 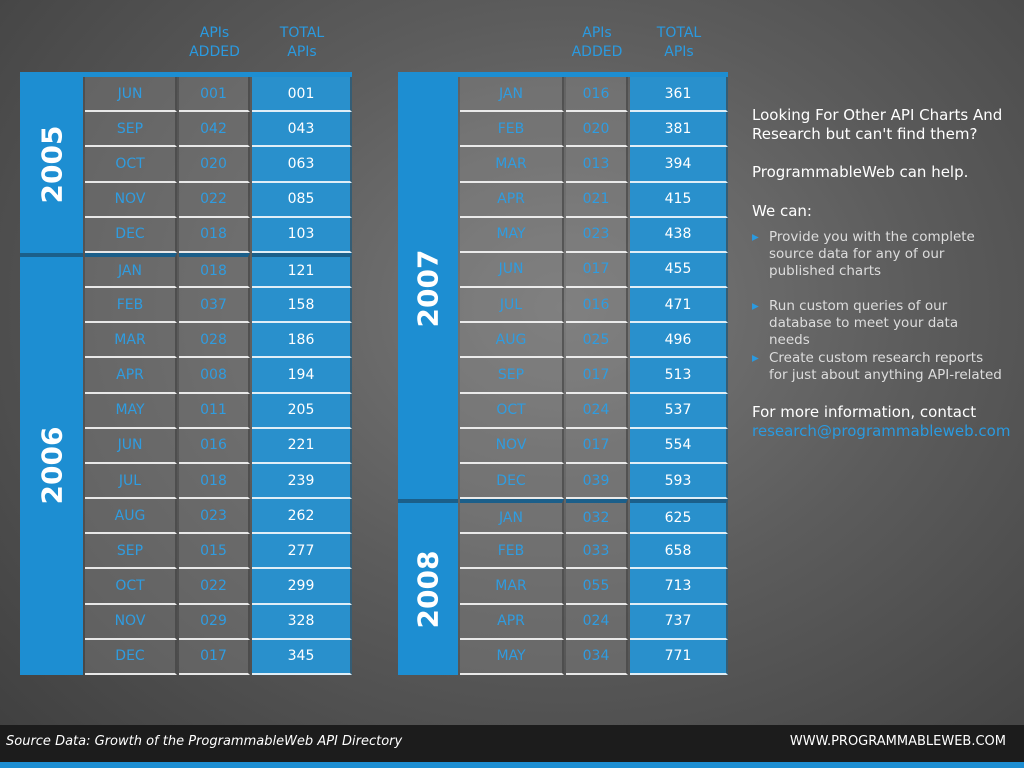 What do you see at coordinates (302, 376) in the screenshot?
I see `total-apis-cell: 194` at bounding box center [302, 376].